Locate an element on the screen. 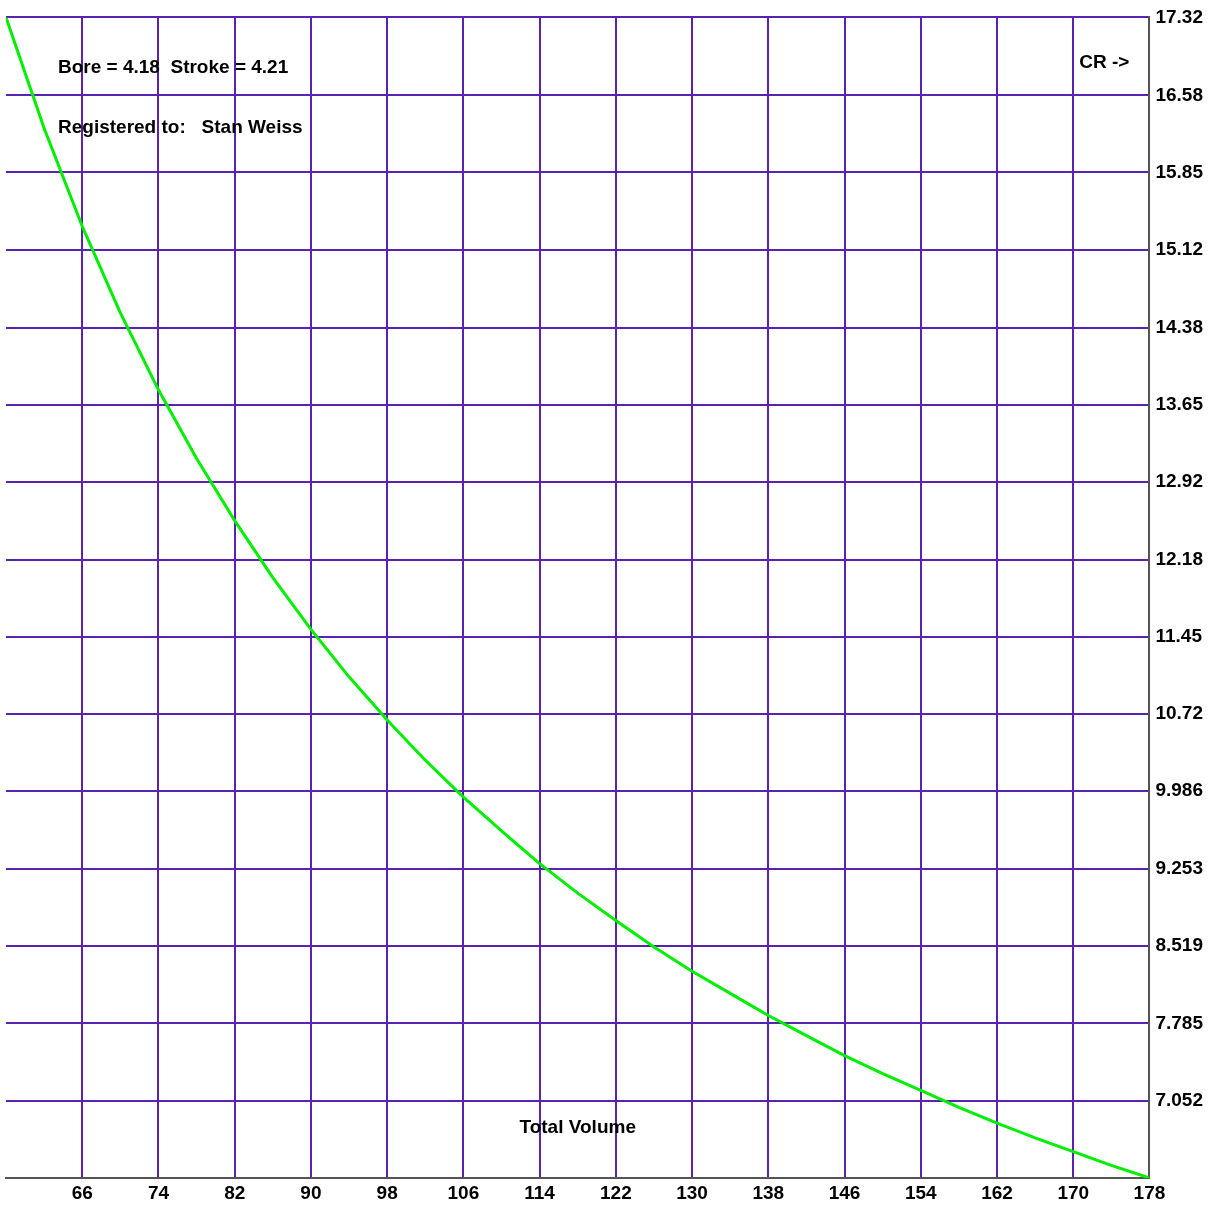 This screenshot has height=1213, width=1213. y-axis-title: CR -> is located at coordinates (1104, 61).